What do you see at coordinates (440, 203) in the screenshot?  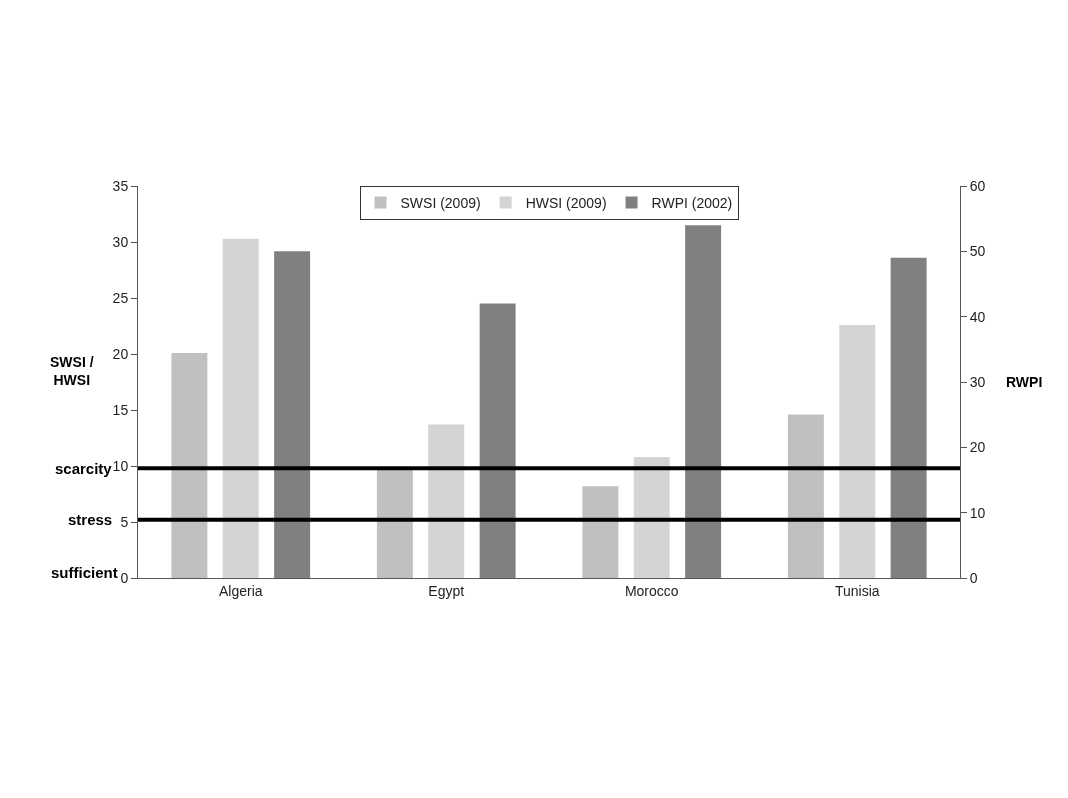 I see `legend-label: SWSI (2009)` at bounding box center [440, 203].